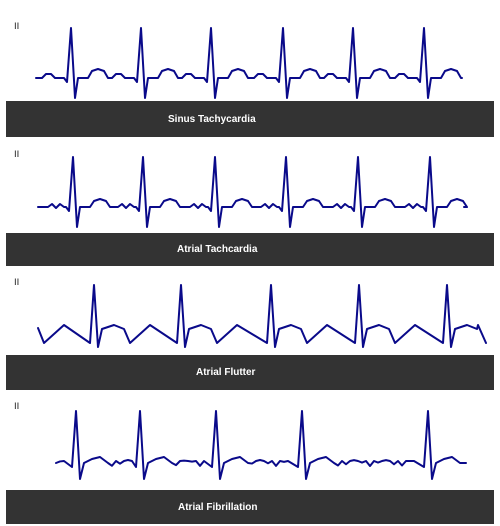  I want to click on rhythm-label-bar: Atrial Fibrillation, so click(250, 507).